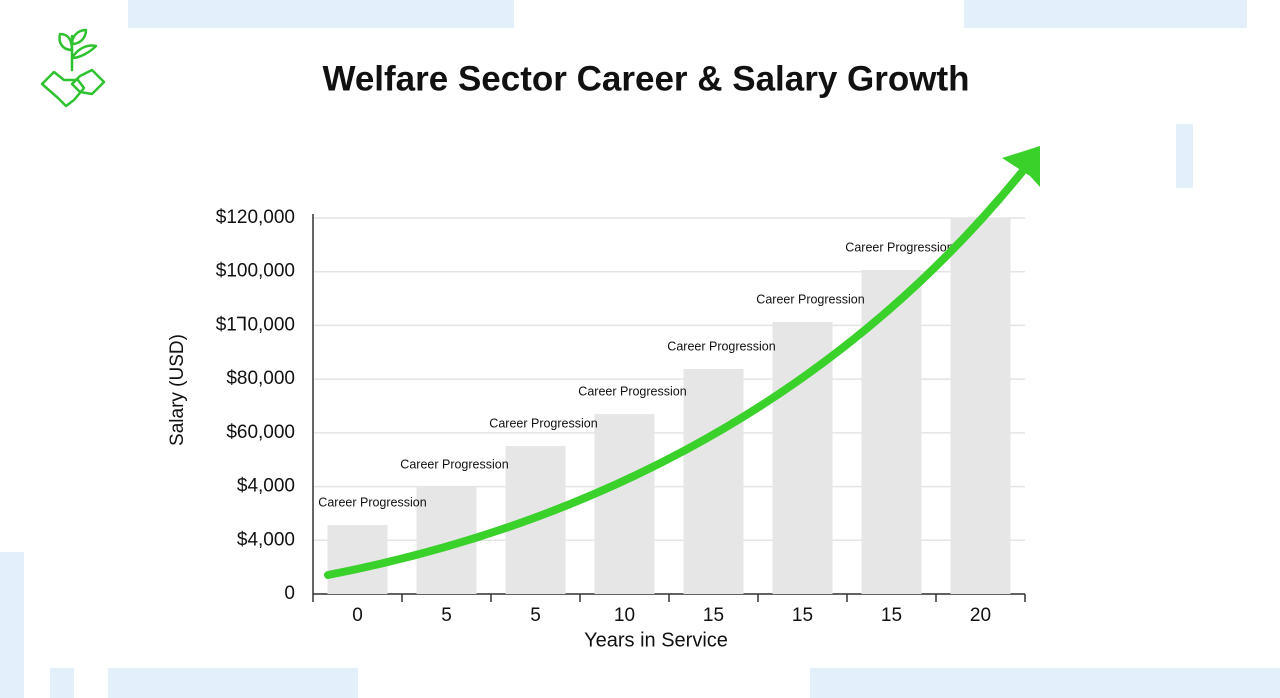 The width and height of the screenshot is (1280, 698). Describe the element at coordinates (260, 378) in the screenshot. I see `y-tick-label: $80,000` at that location.